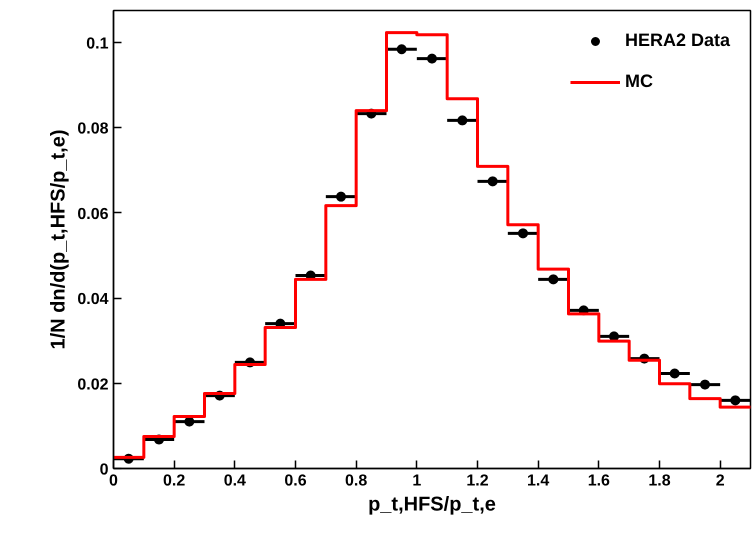 This screenshot has height=545, width=752. I want to click on x-tick-label: 0.4, so click(235, 481).